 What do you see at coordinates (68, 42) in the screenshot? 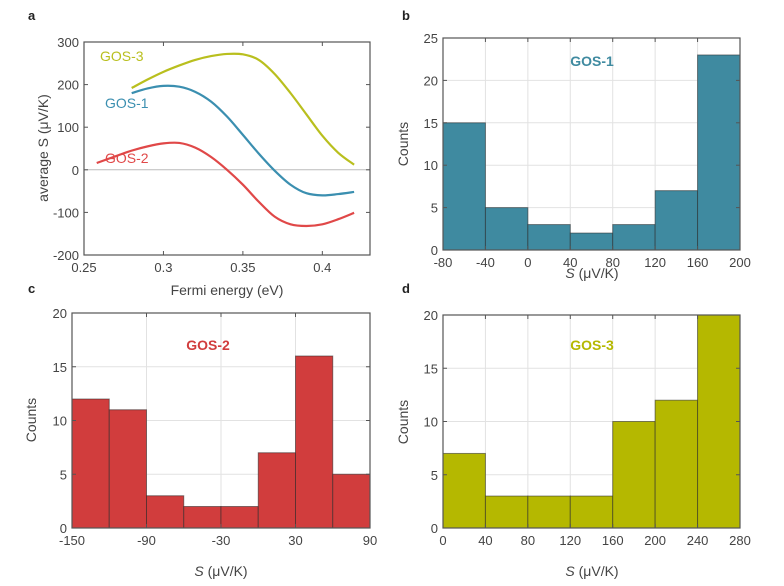
I see `y-tick-label: 300` at bounding box center [68, 42].